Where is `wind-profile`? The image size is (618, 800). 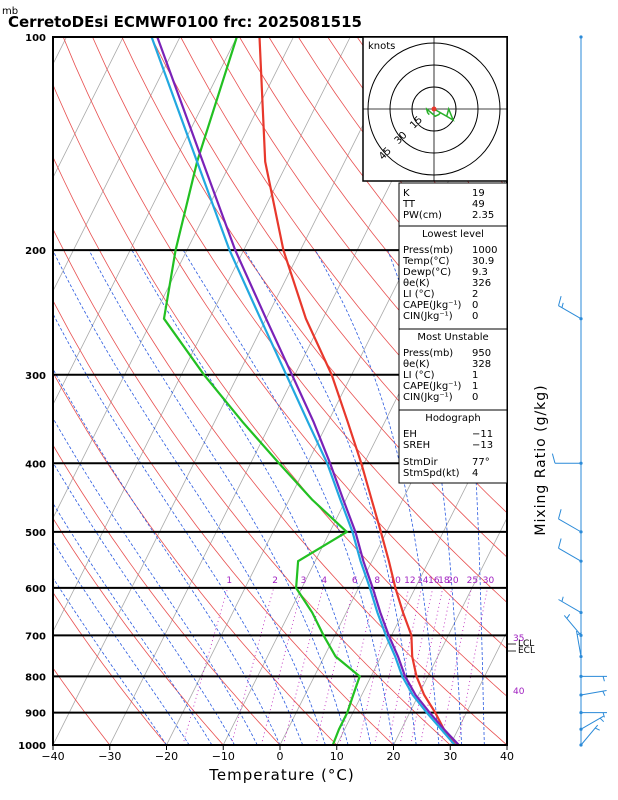
wind-profile is located at coordinates (579, 391).